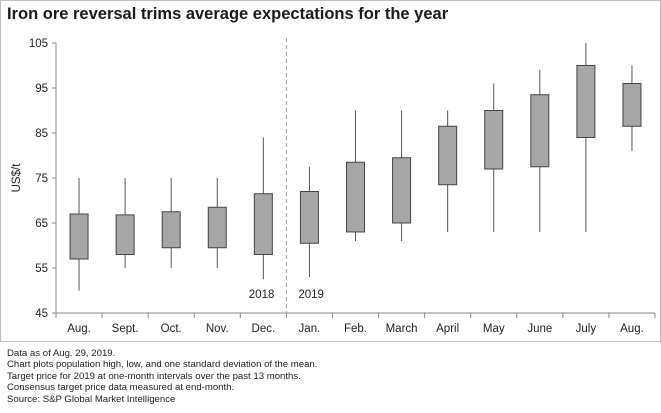 This screenshot has height=413, width=661. I want to click on note-source: Source: S&P Global Market Intelligence, so click(91, 399).